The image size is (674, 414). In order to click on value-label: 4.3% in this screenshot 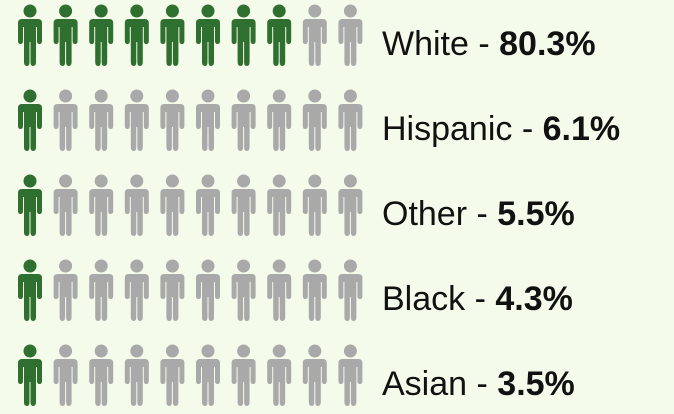, I will do `click(534, 299)`.